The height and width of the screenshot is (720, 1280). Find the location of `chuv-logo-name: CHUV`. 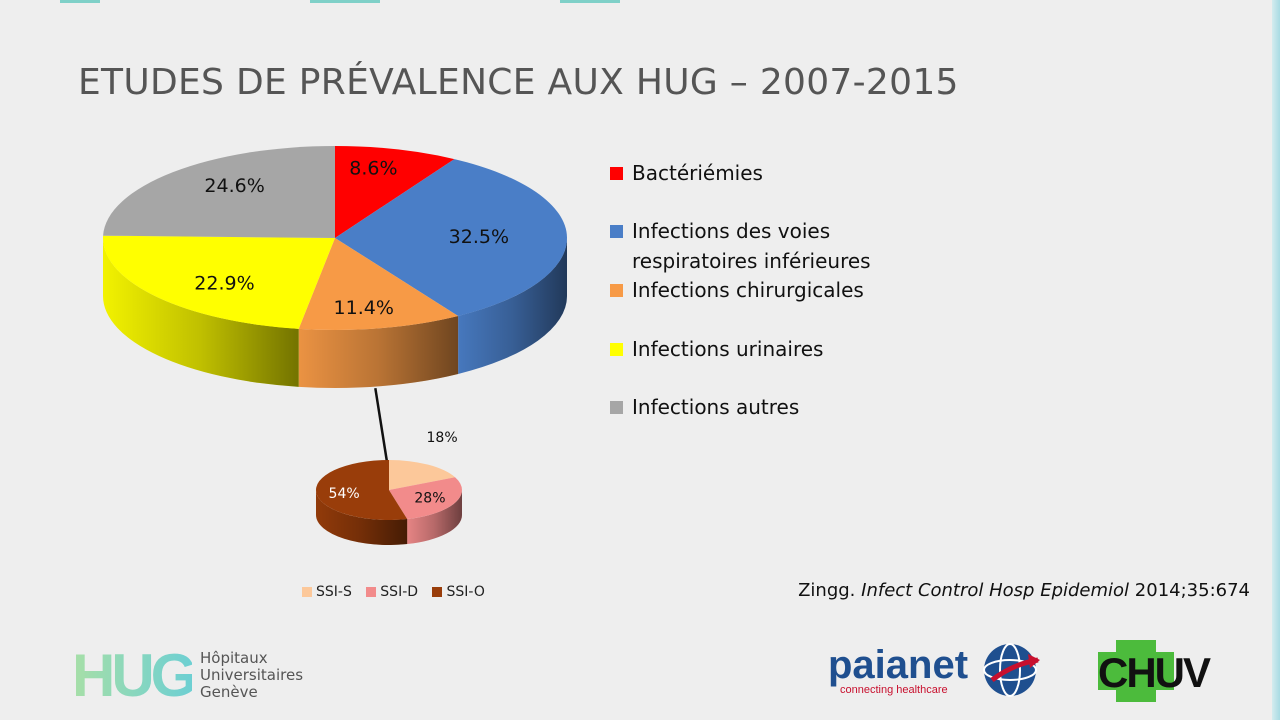

chuv-logo-name: CHUV is located at coordinates (1154, 672).